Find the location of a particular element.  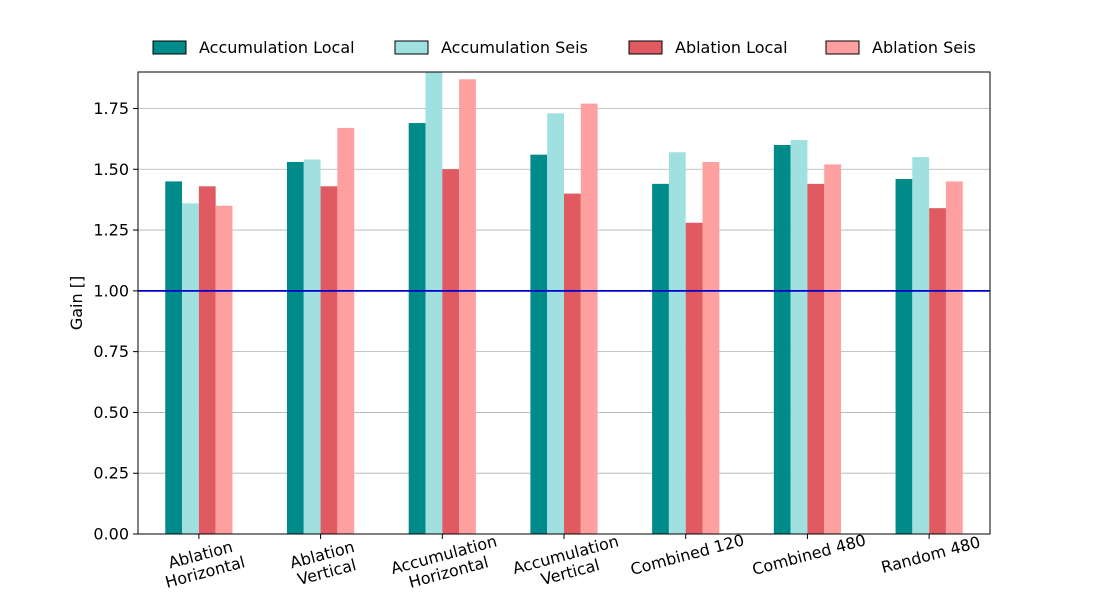

x-tick-label: AblationVertical is located at coordinates (324, 563).